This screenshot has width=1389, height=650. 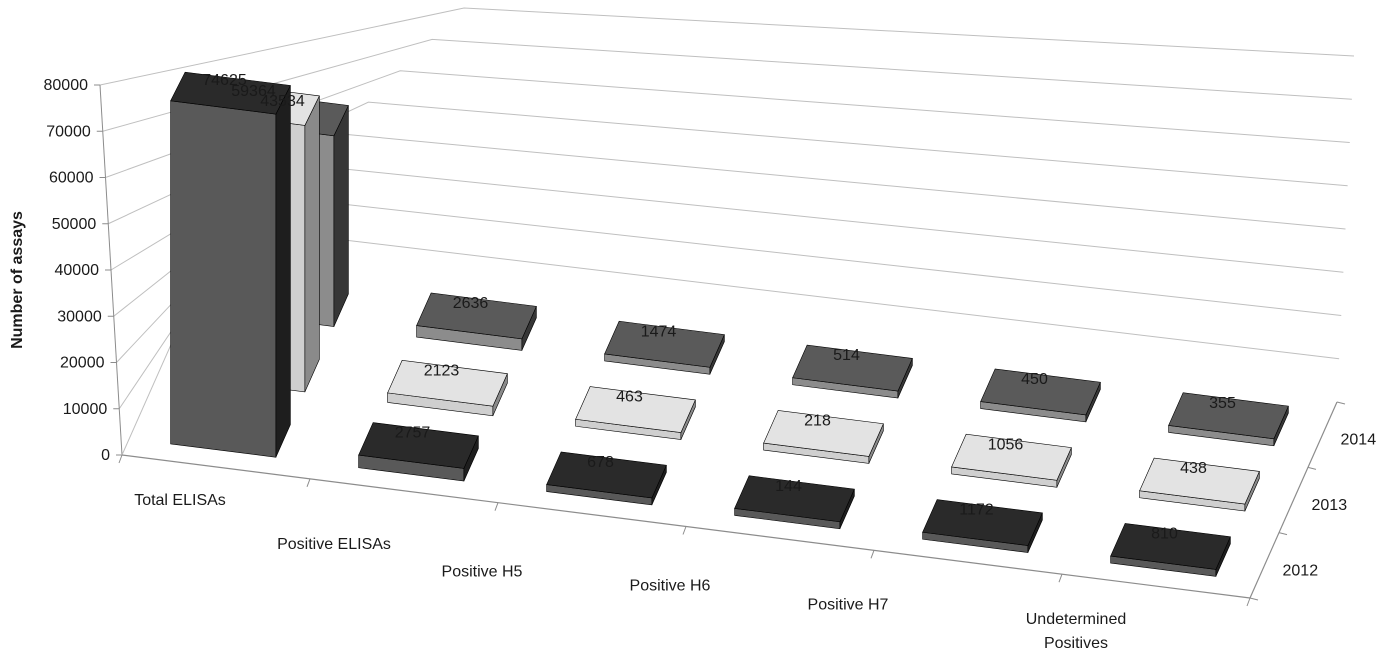 I want to click on data-label: 144, so click(x=788, y=486).